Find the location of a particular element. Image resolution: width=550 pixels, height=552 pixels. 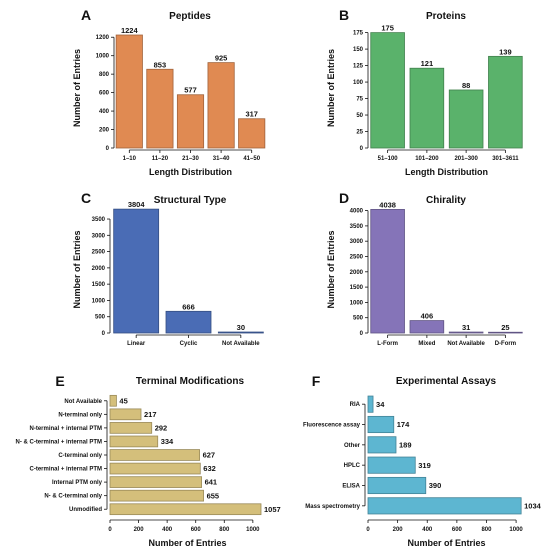

y-tick-label: 2000 is located at coordinates (357, 273).